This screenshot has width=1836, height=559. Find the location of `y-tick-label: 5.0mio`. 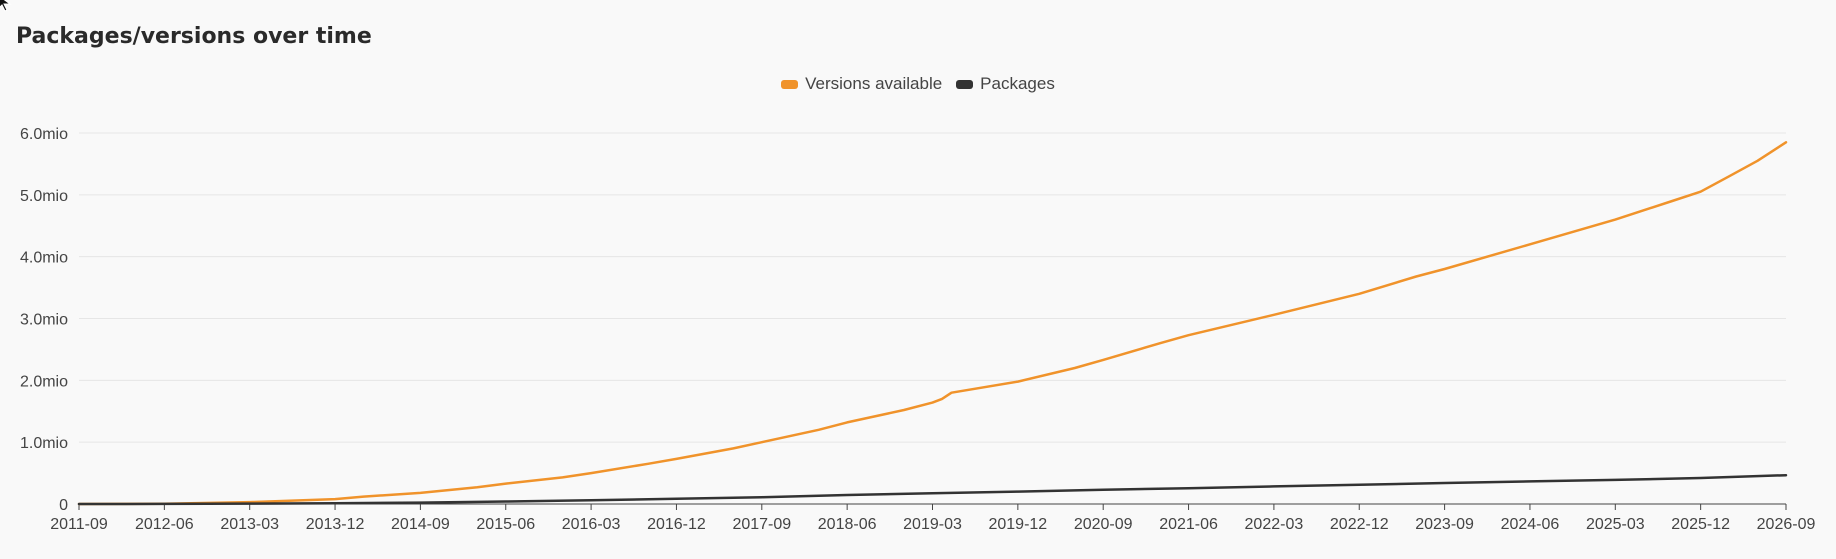

y-tick-label: 5.0mio is located at coordinates (44, 196).